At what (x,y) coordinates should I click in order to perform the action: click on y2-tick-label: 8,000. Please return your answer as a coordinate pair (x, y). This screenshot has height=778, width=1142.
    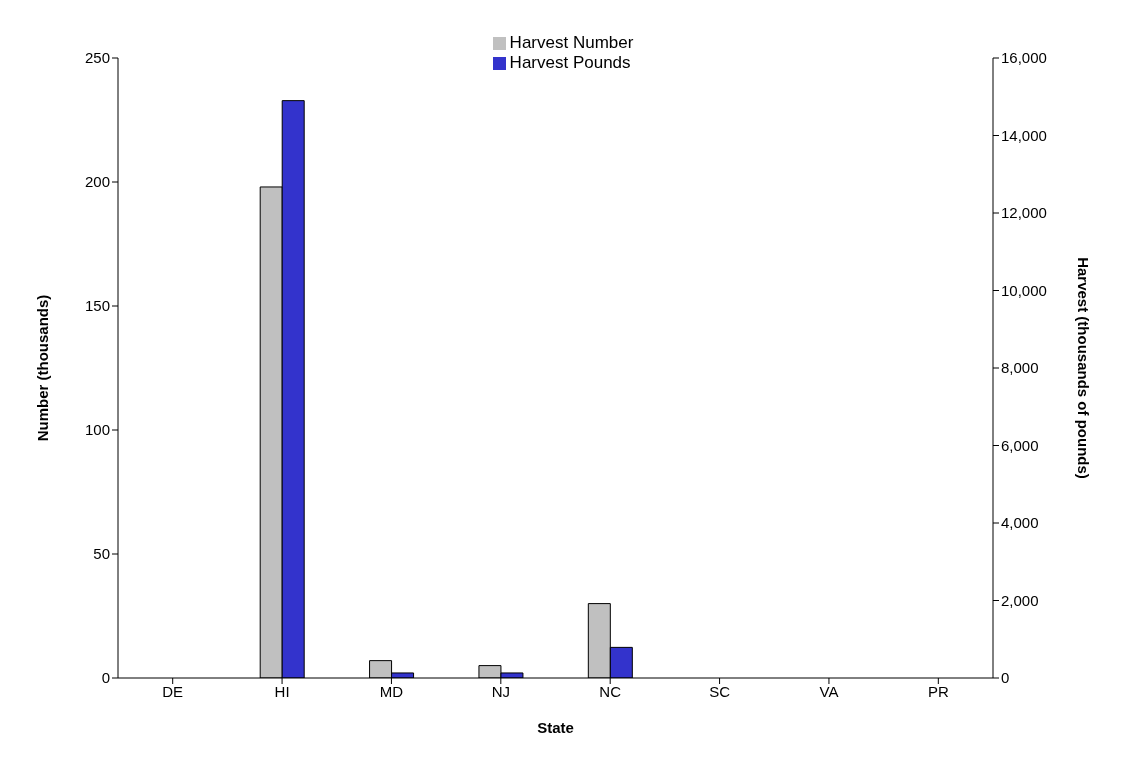
    Looking at the image, I should click on (1020, 368).